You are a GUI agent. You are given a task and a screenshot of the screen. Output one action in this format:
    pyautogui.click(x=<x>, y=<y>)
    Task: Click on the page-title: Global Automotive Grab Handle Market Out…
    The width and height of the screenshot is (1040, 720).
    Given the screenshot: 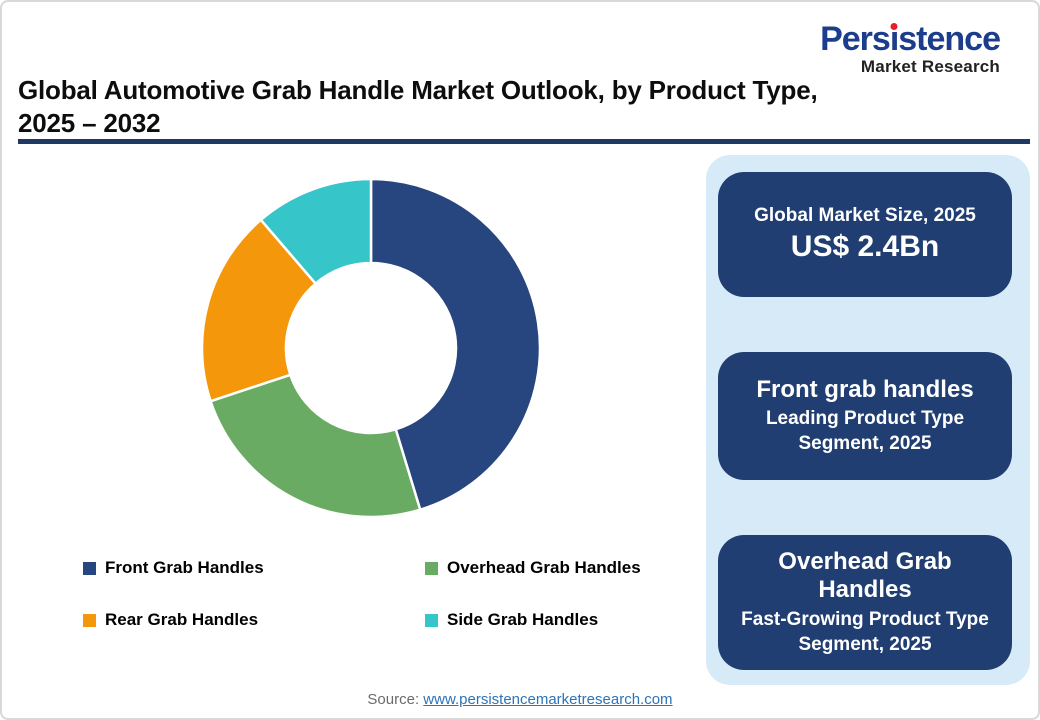 What is the action you would take?
    pyautogui.click(x=483, y=106)
    